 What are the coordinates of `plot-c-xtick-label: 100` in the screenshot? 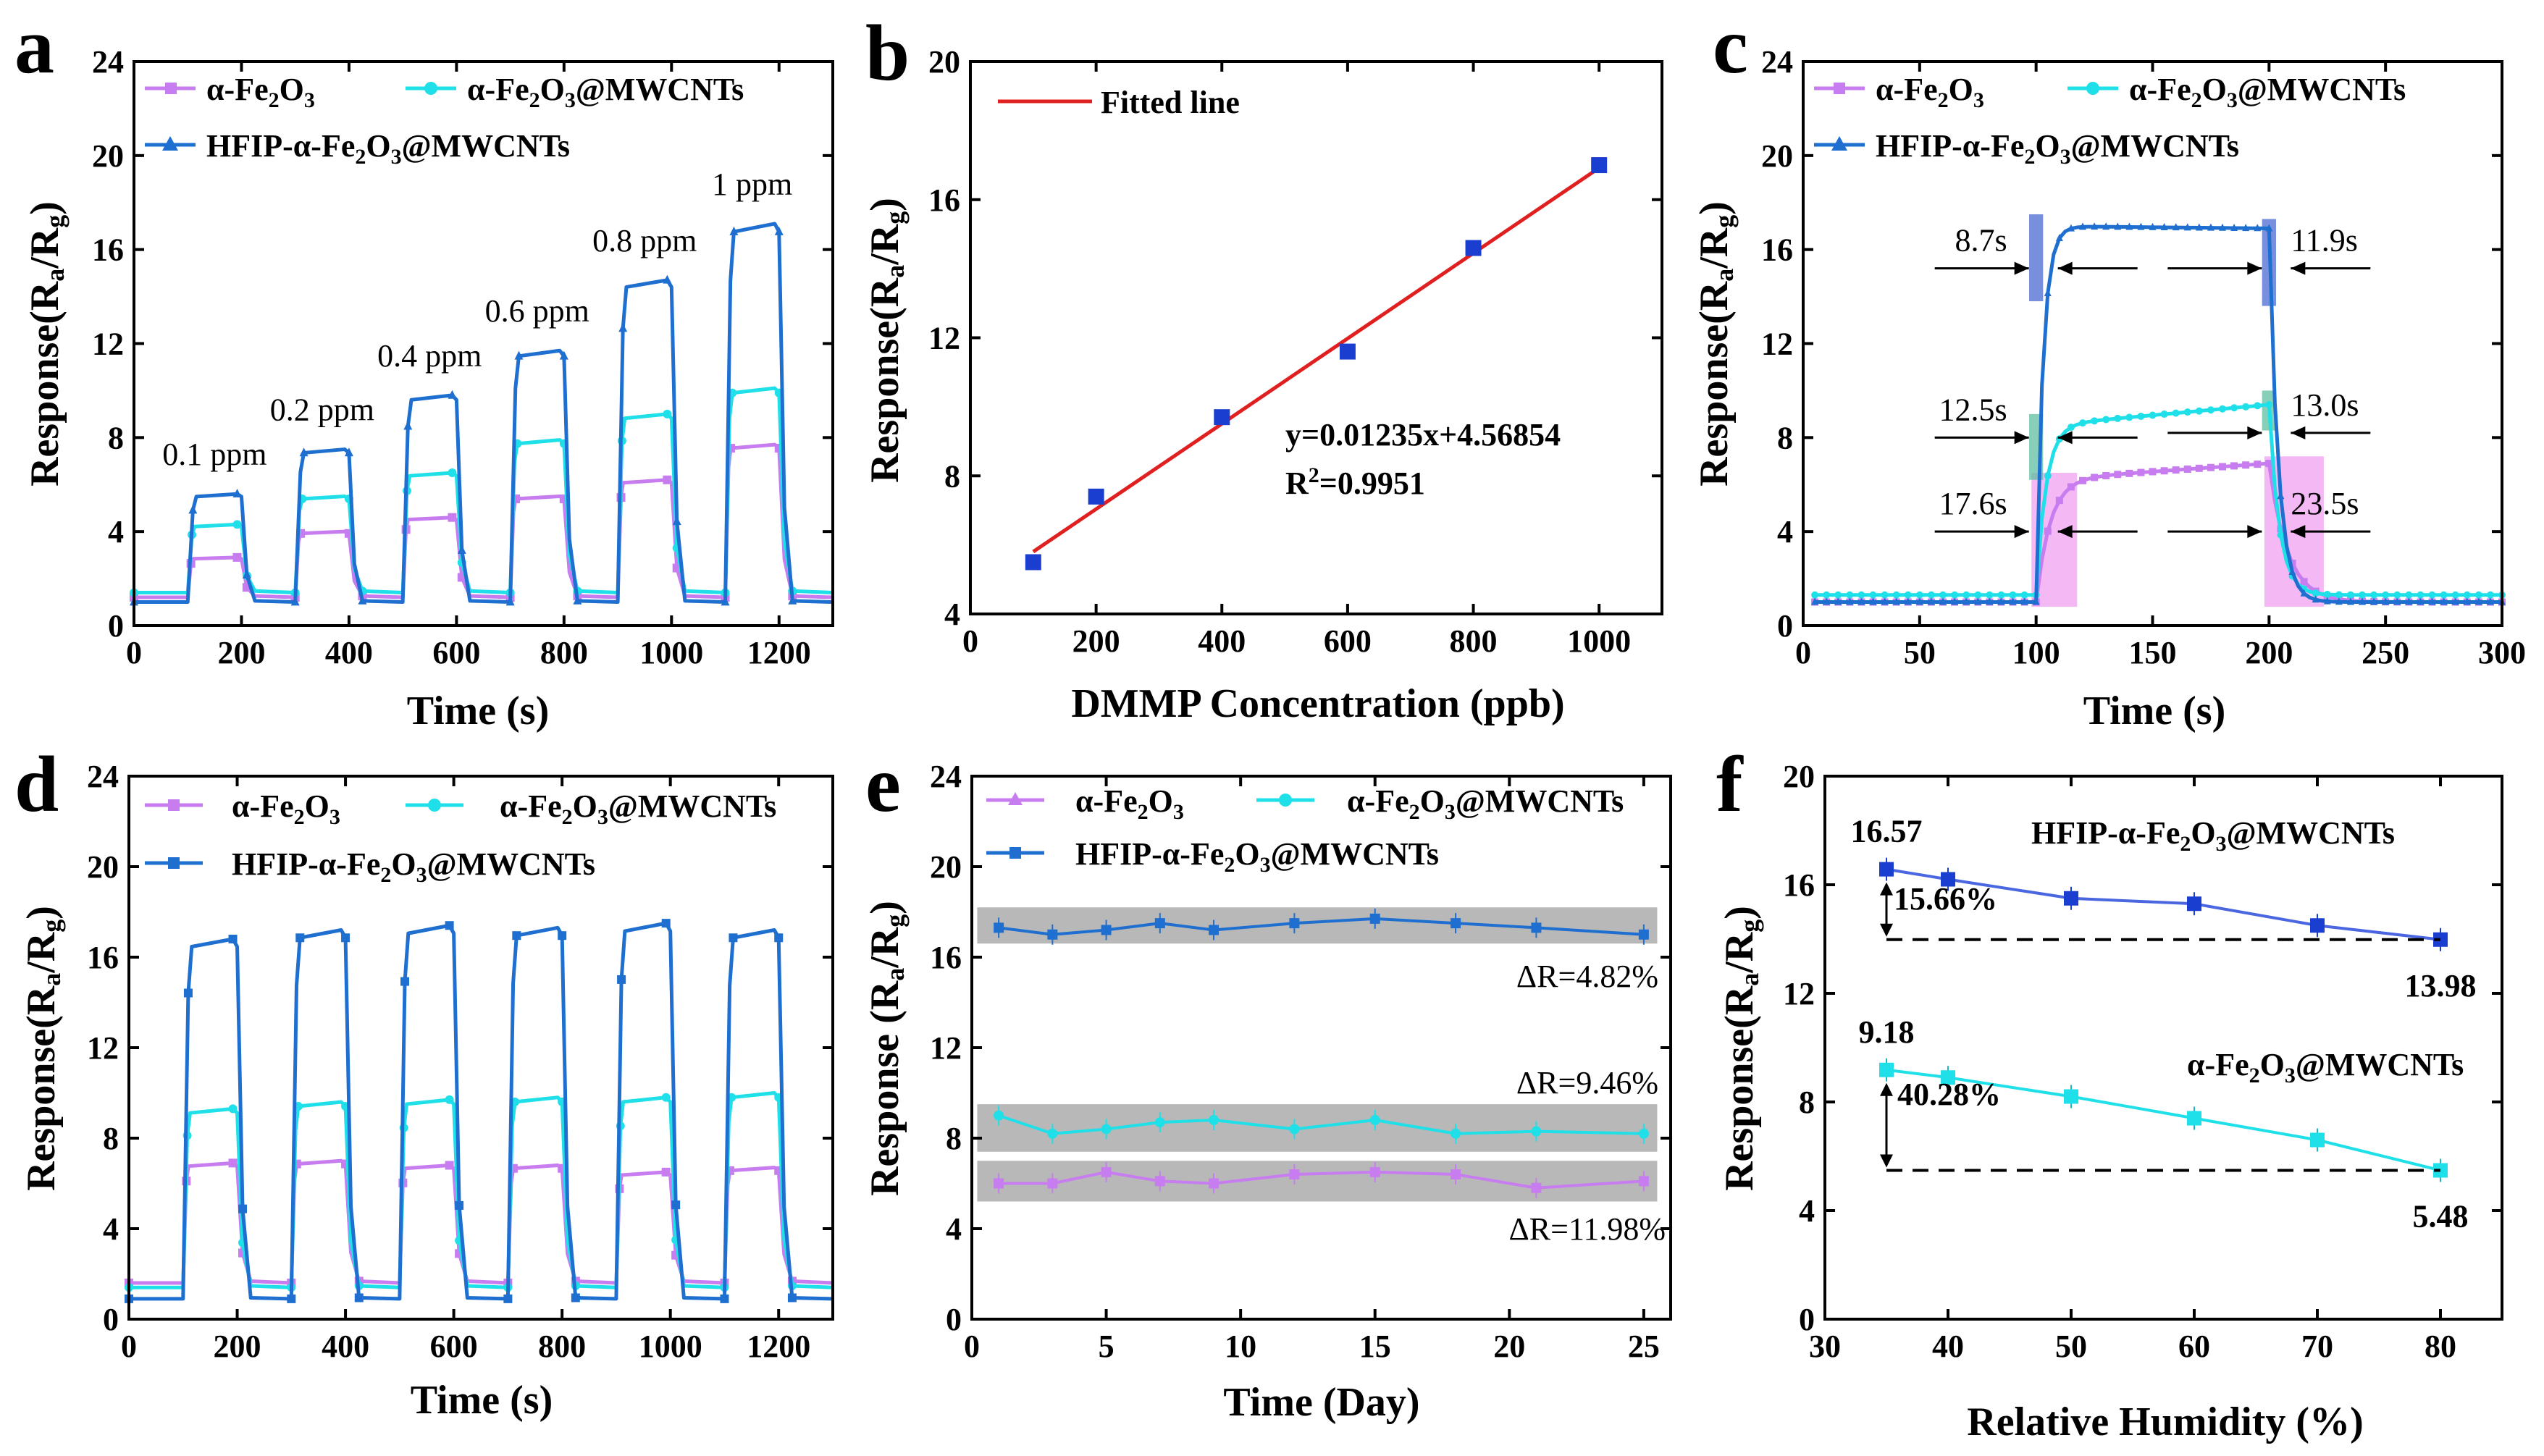 It's located at (2036, 652).